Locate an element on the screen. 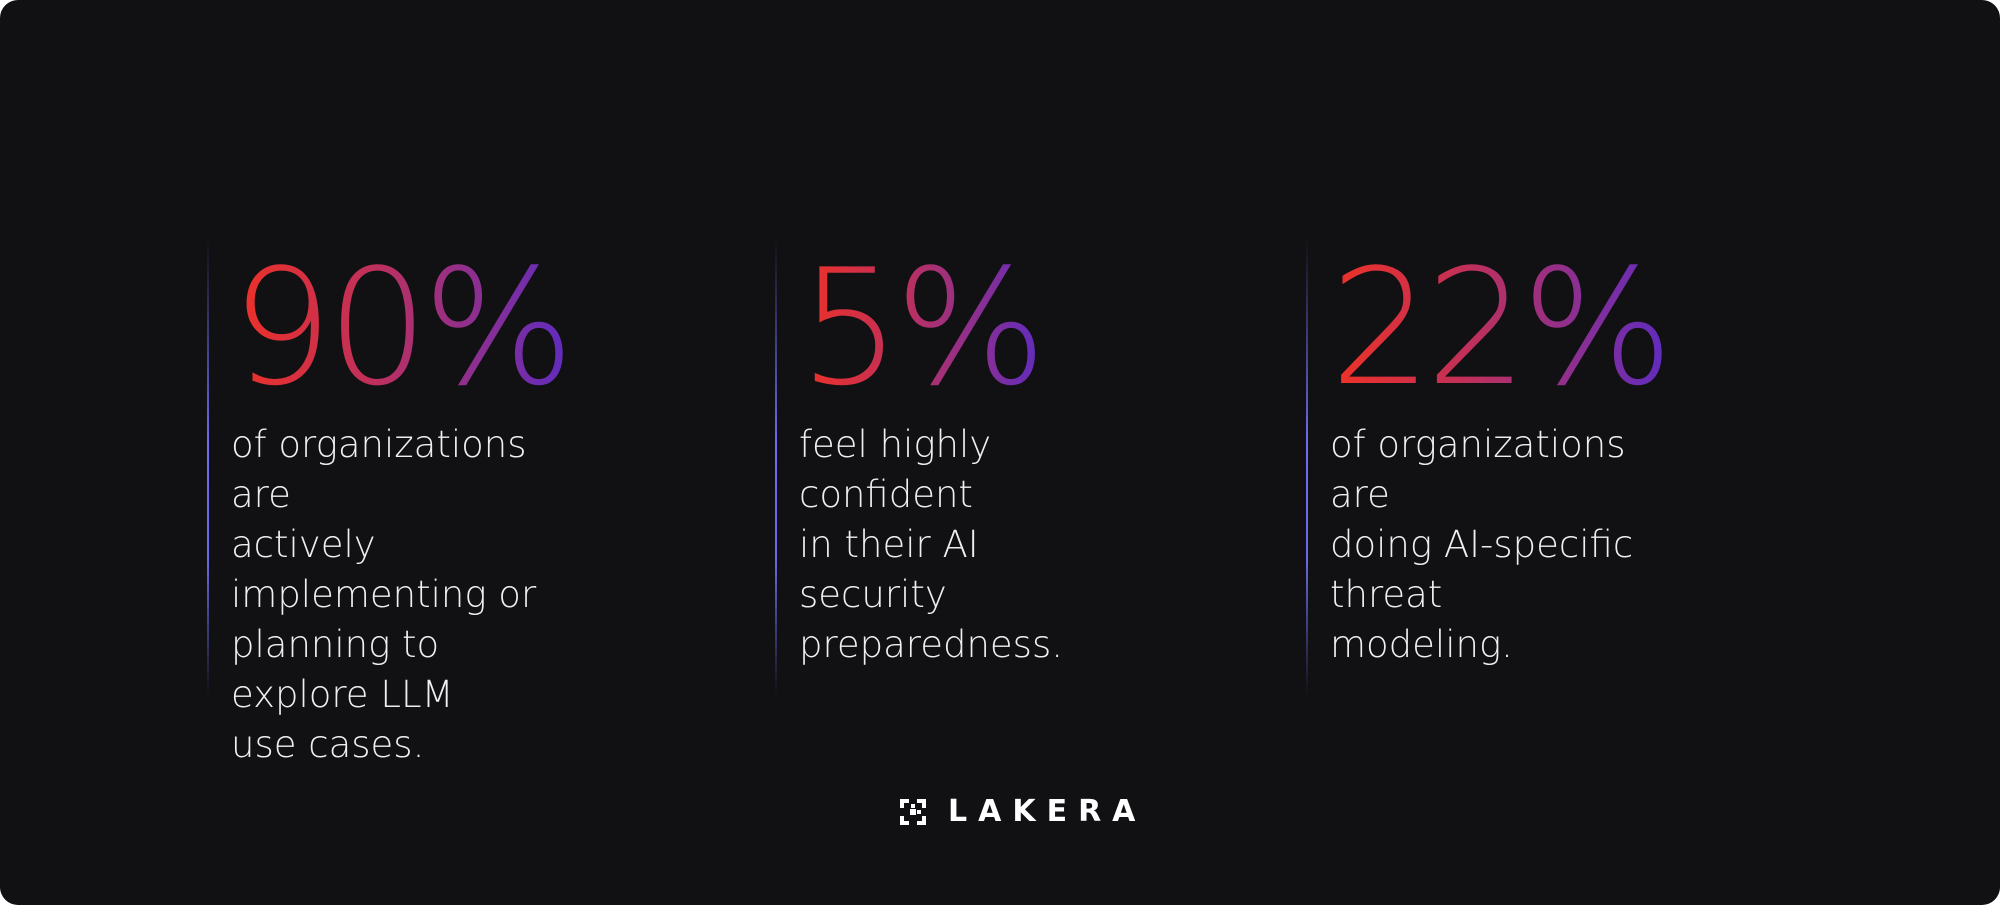  lakera-logo: LAKERA is located at coordinates (1023, 811).